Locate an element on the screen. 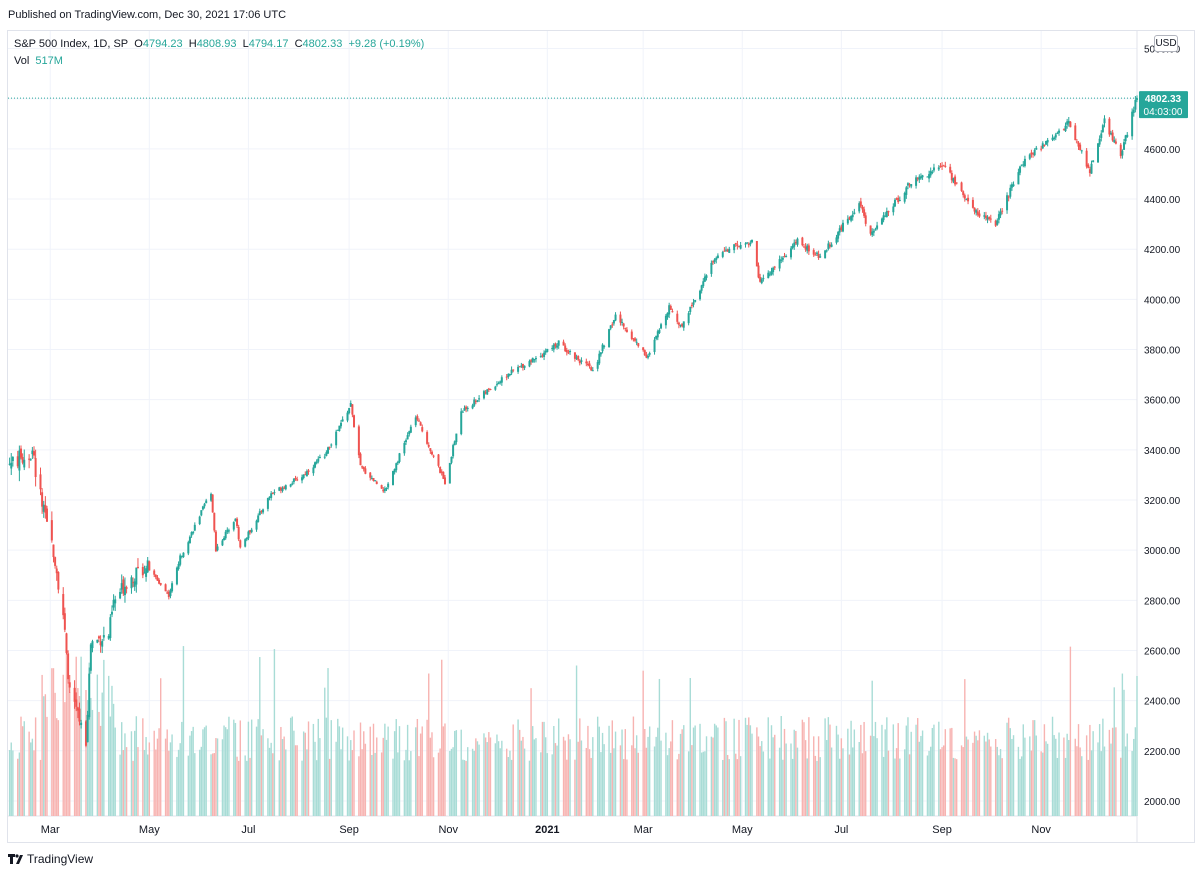  x-tick-label: 2021 is located at coordinates (547, 830).